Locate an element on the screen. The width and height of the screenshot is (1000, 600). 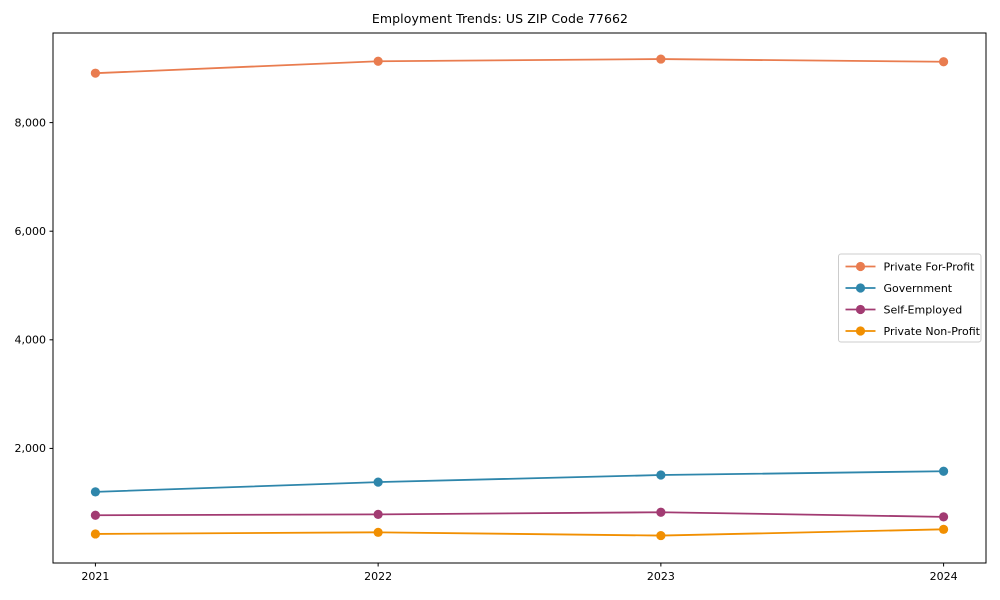
series-self-employed is located at coordinates (519, 514).